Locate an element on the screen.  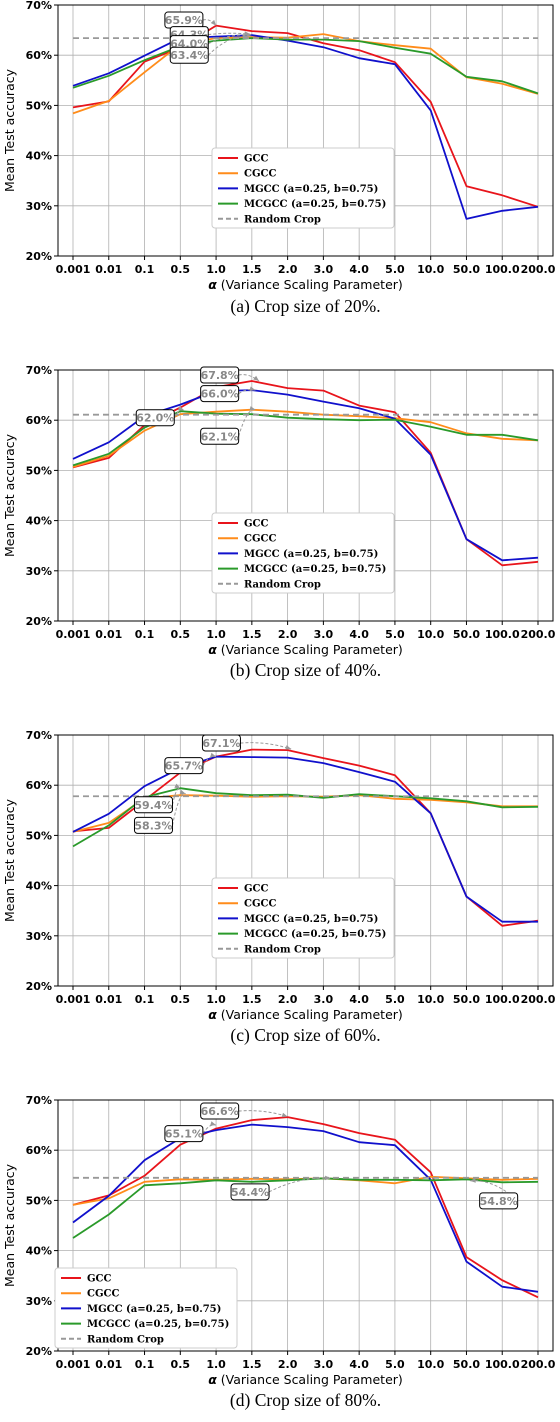
annotation-label: 54.4% is located at coordinates (250, 1192).